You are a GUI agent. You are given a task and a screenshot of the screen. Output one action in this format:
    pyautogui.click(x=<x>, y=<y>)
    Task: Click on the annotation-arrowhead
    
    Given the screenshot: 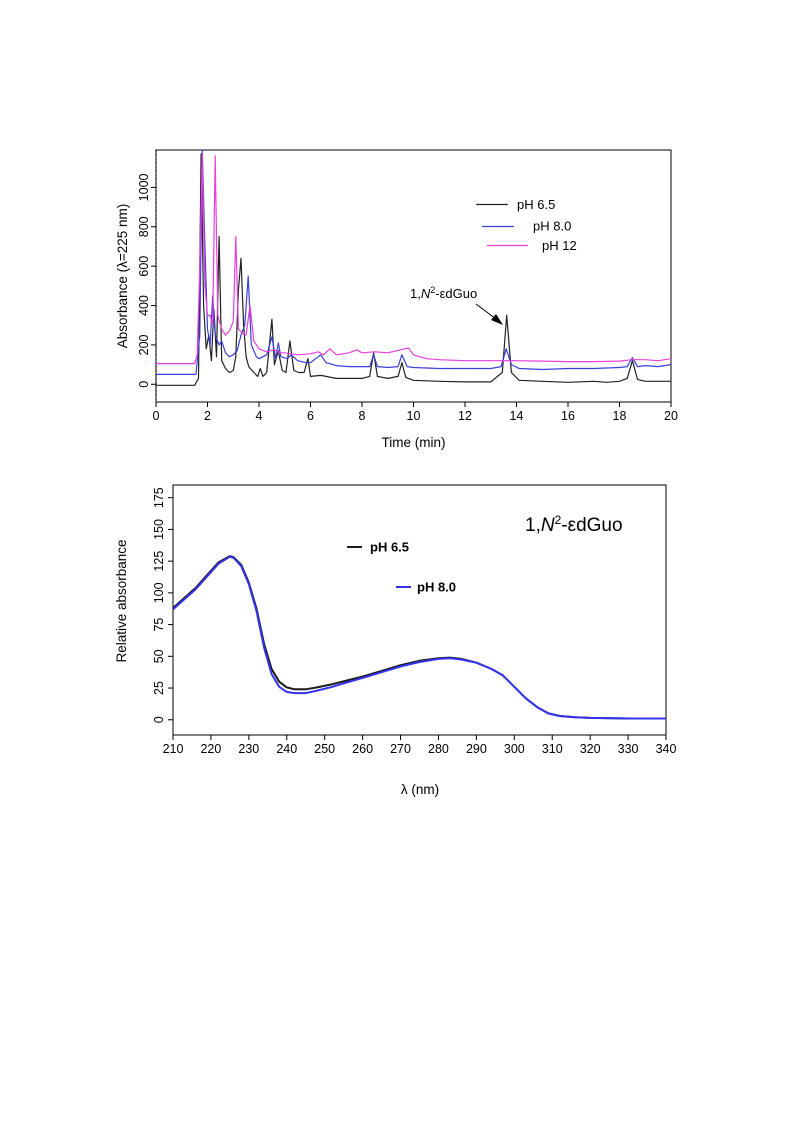 What is the action you would take?
    pyautogui.click(x=497, y=319)
    